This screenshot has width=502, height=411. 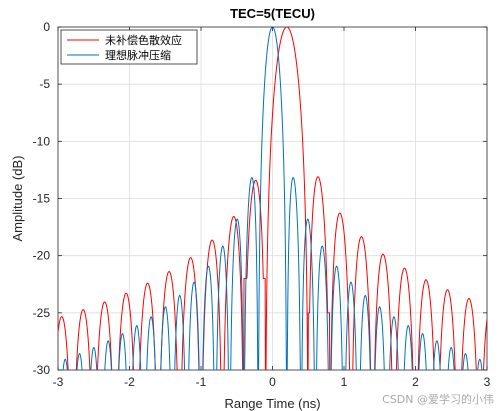 I want to click on x-tick-label: 1, so click(x=344, y=382).